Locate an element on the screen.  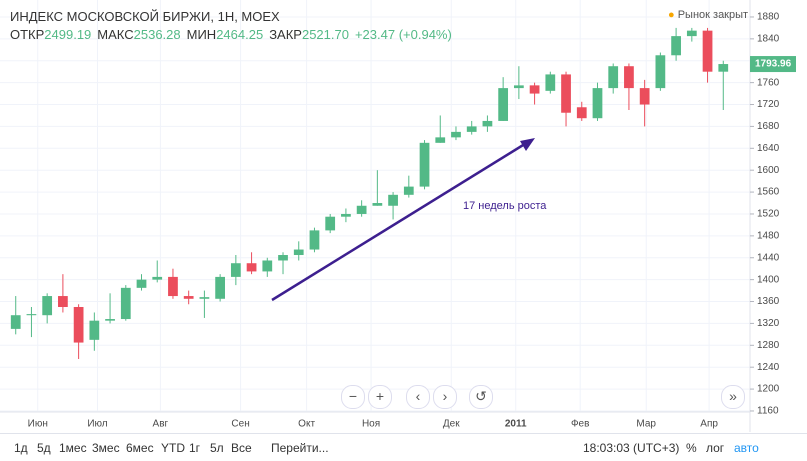
range-button: 1г is located at coordinates (195, 448).